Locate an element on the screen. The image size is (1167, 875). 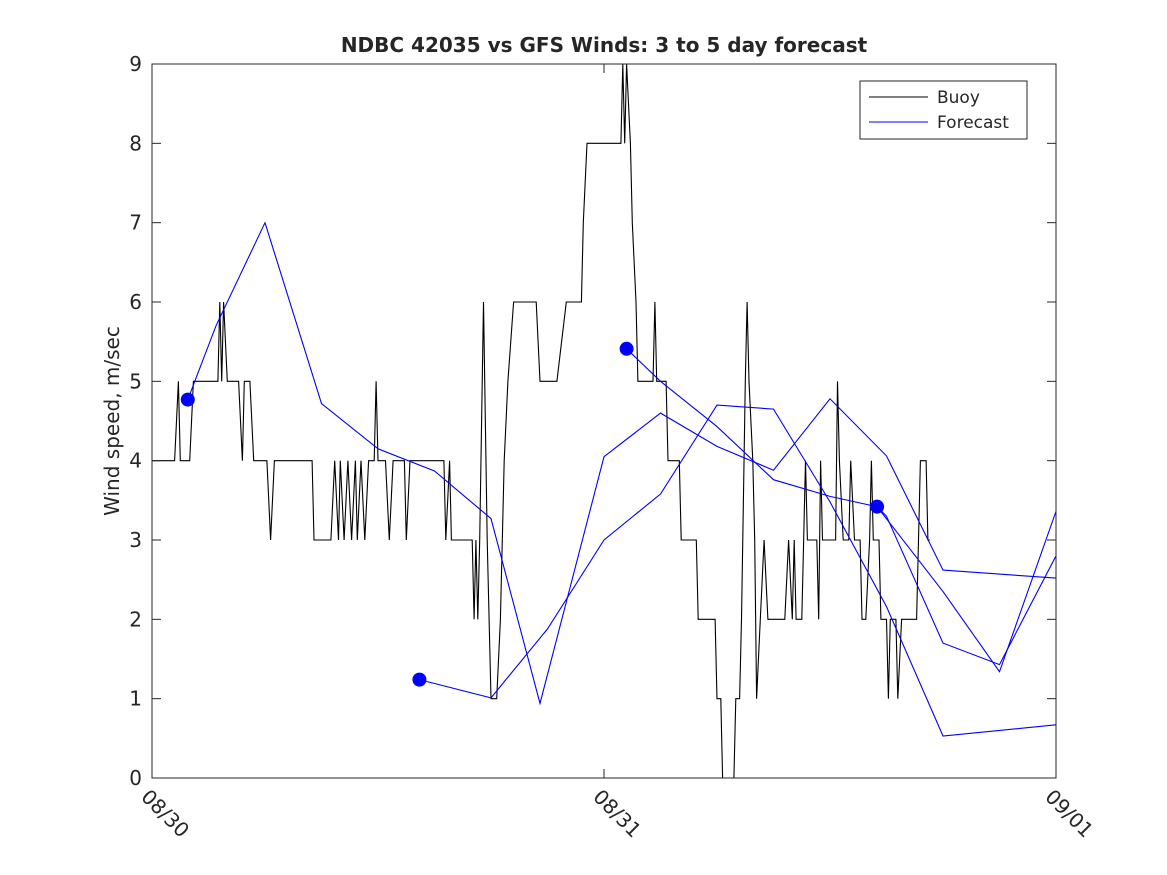
y-tick-label: 2 is located at coordinates (135, 619).